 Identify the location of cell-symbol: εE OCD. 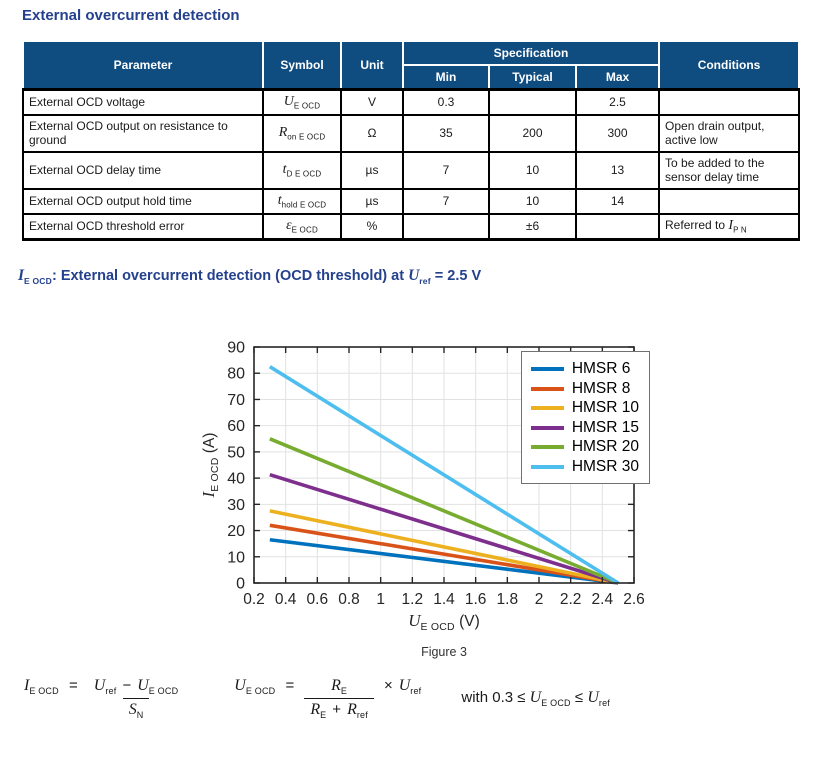
(302, 226).